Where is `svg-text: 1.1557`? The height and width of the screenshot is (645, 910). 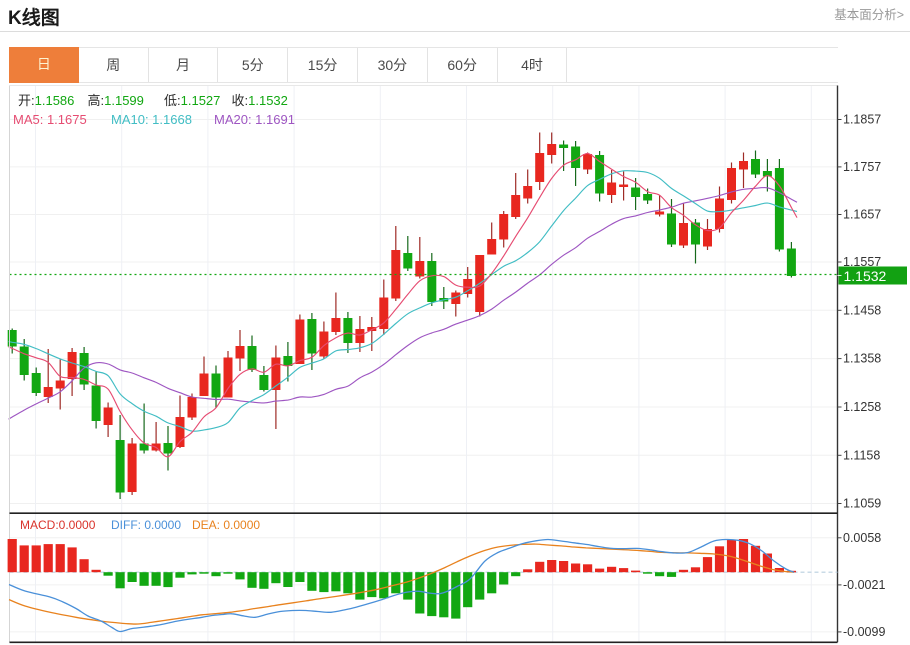 svg-text: 1.1557 is located at coordinates (862, 262).